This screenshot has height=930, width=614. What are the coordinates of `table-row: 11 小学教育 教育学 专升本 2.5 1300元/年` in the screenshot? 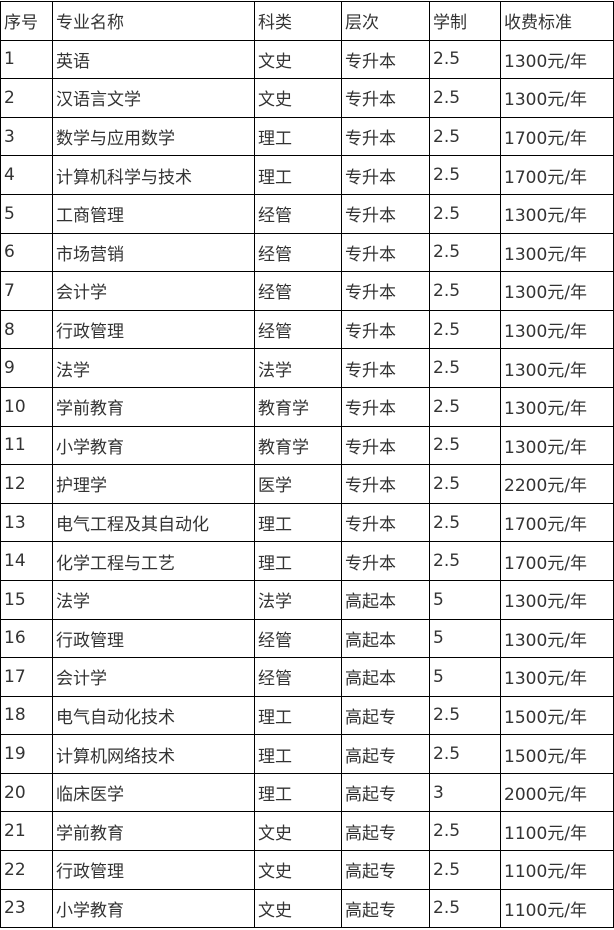 It's located at (307, 445).